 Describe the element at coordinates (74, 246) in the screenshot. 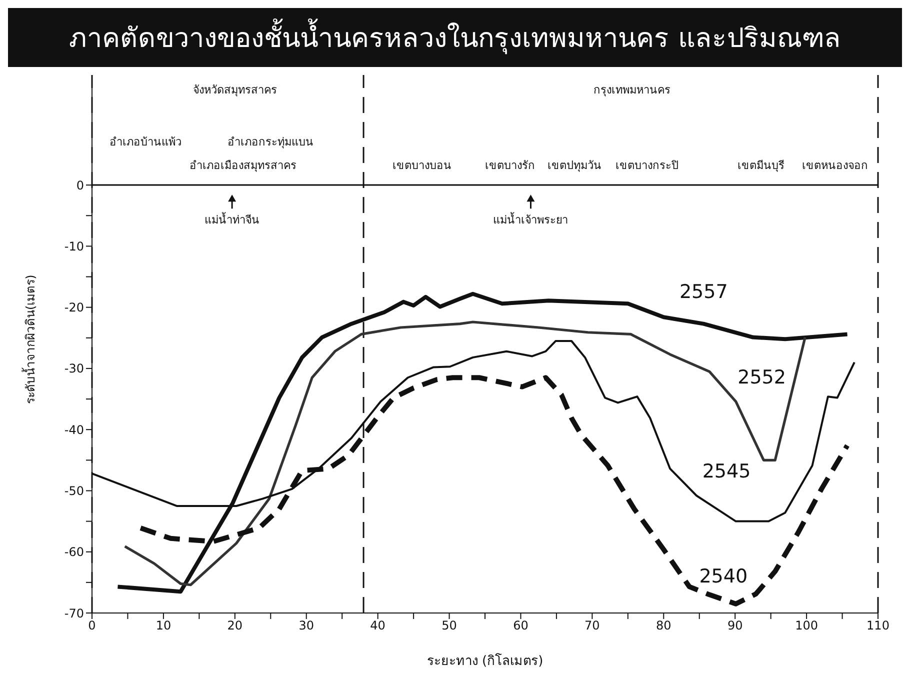

I see `y-tick-label: -10` at that location.